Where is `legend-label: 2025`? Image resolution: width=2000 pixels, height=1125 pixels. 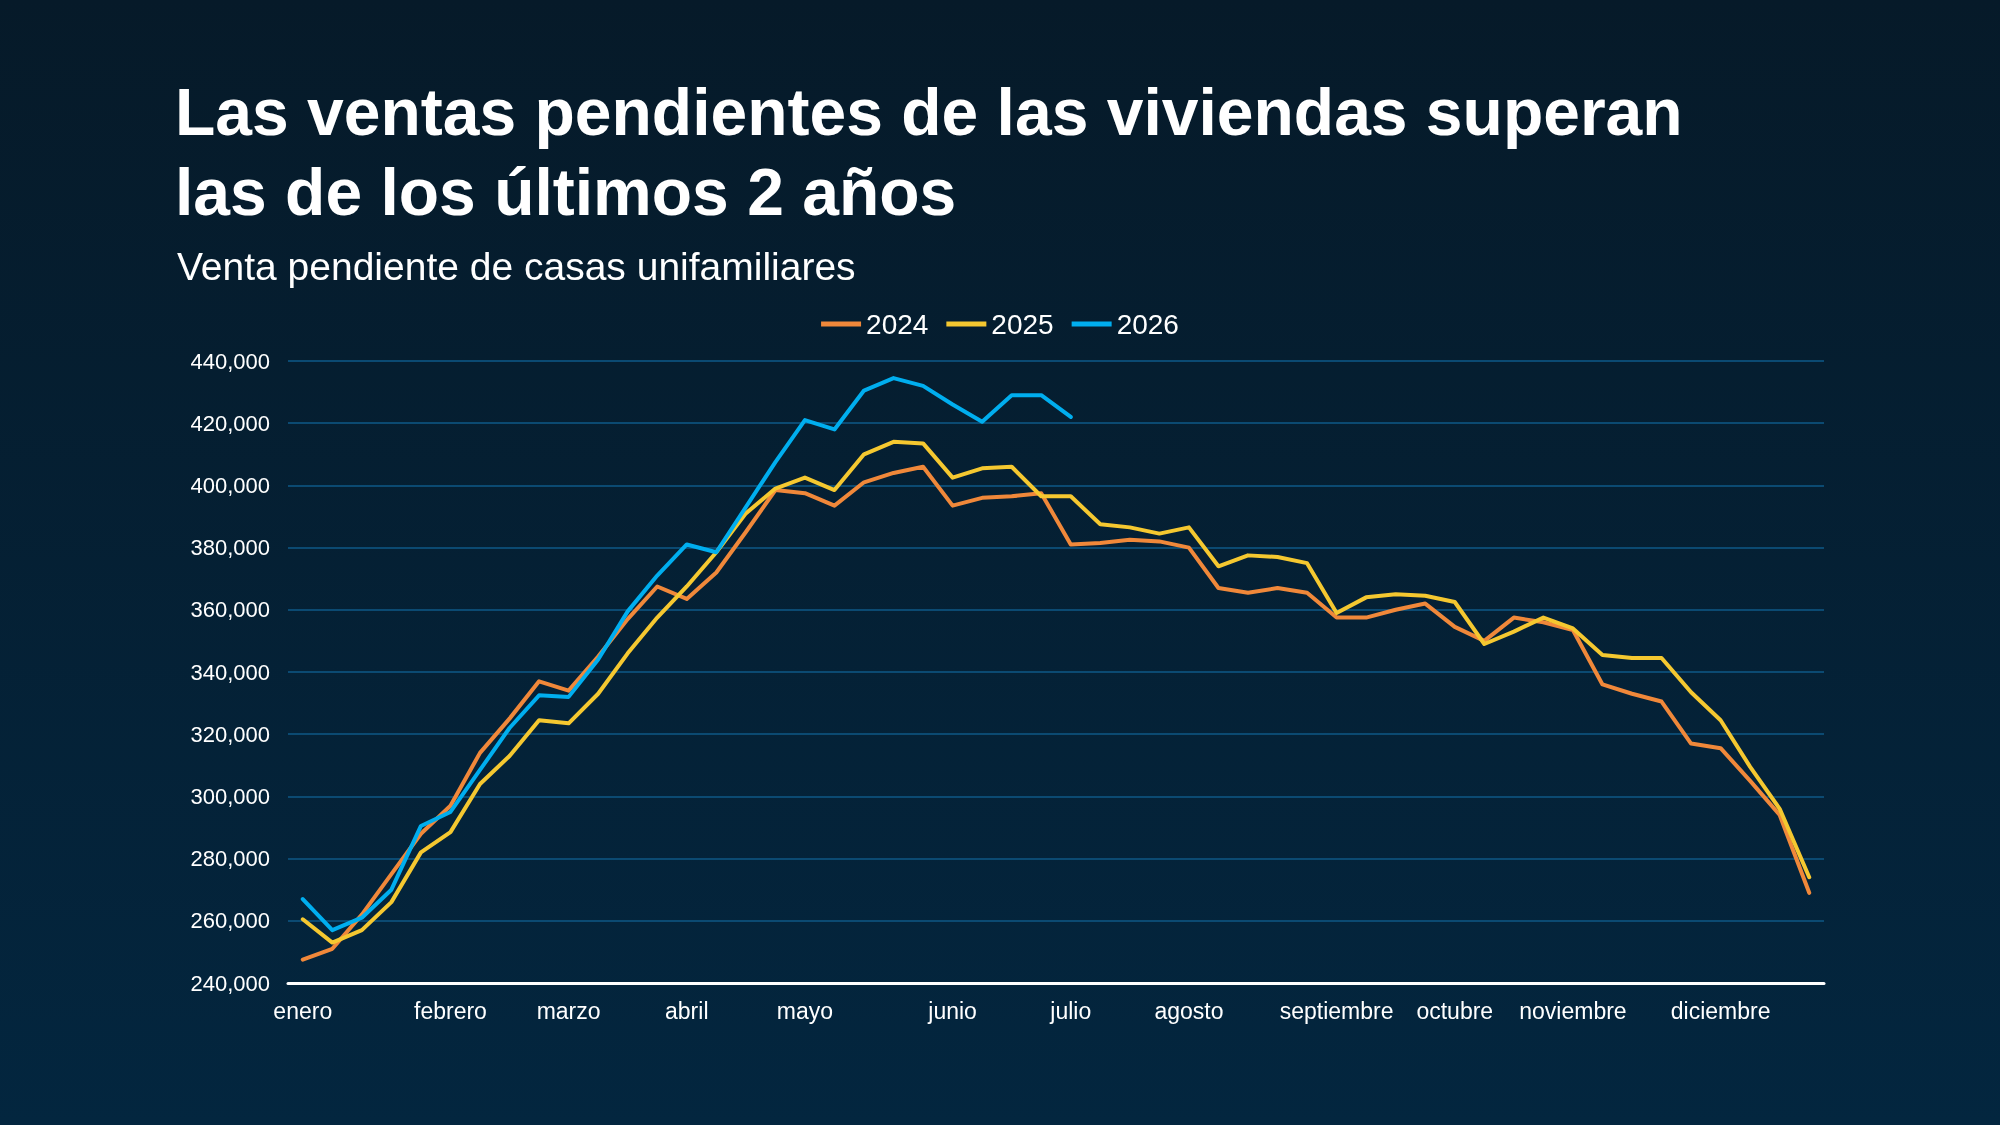
legend-label: 2025 is located at coordinates (1022, 324).